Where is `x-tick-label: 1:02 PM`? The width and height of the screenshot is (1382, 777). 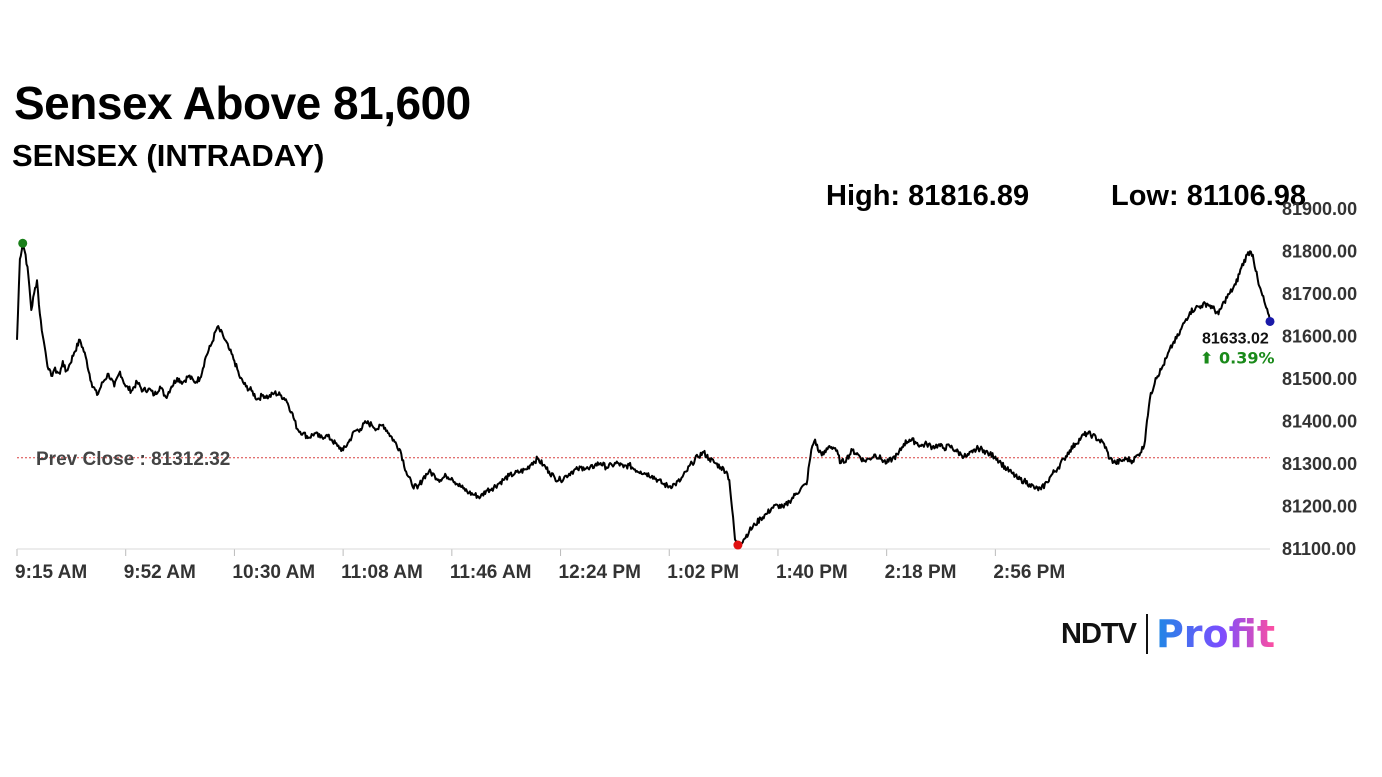 x-tick-label: 1:02 PM is located at coordinates (703, 572).